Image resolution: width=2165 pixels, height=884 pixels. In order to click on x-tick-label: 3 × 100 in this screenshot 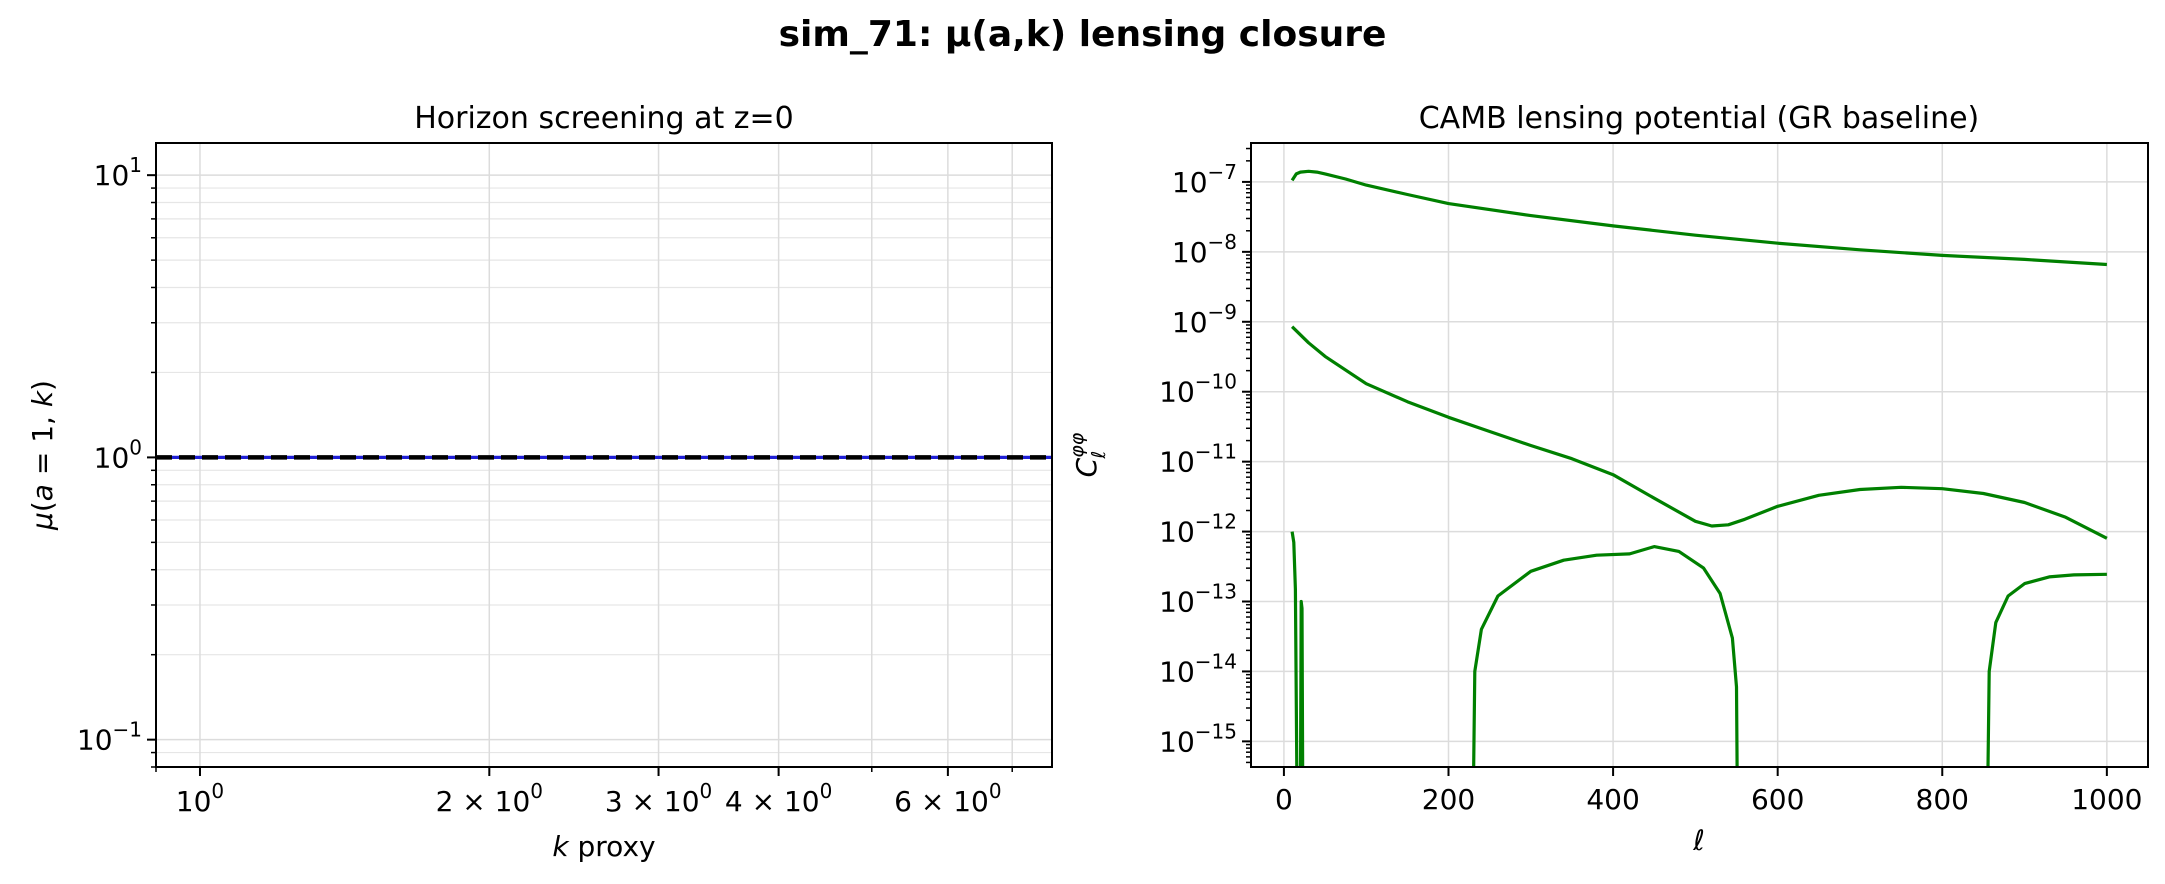, I will do `click(658, 798)`.